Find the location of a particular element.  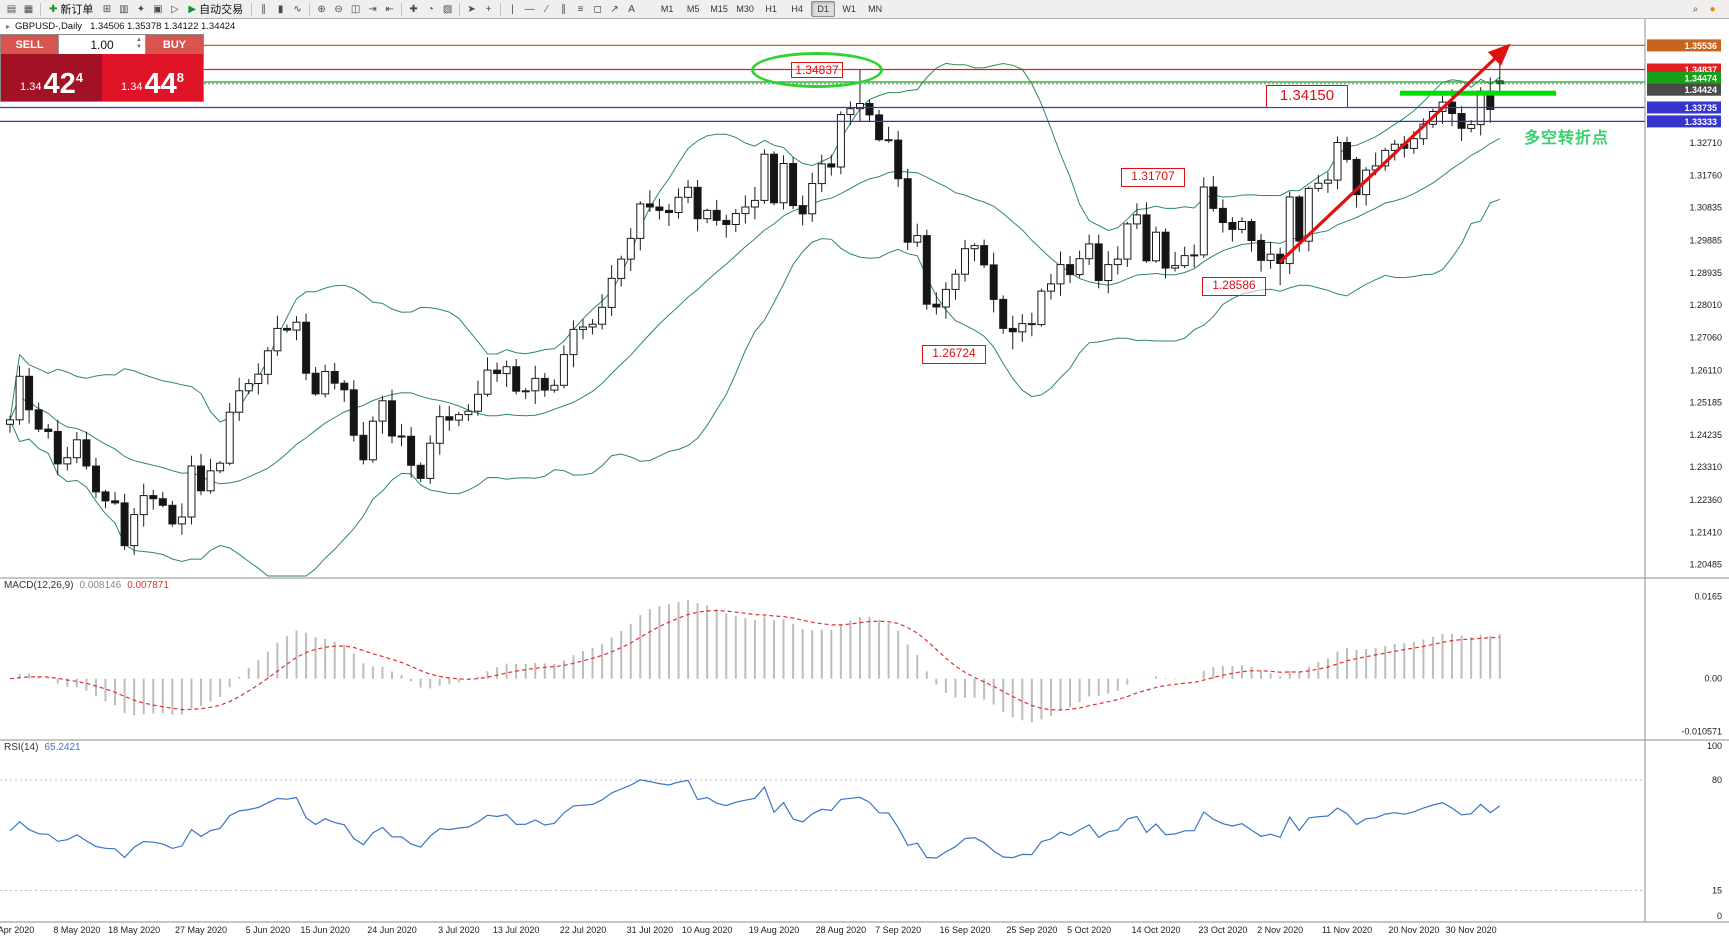

line-chart-icon: ∿ is located at coordinates (297, 9).